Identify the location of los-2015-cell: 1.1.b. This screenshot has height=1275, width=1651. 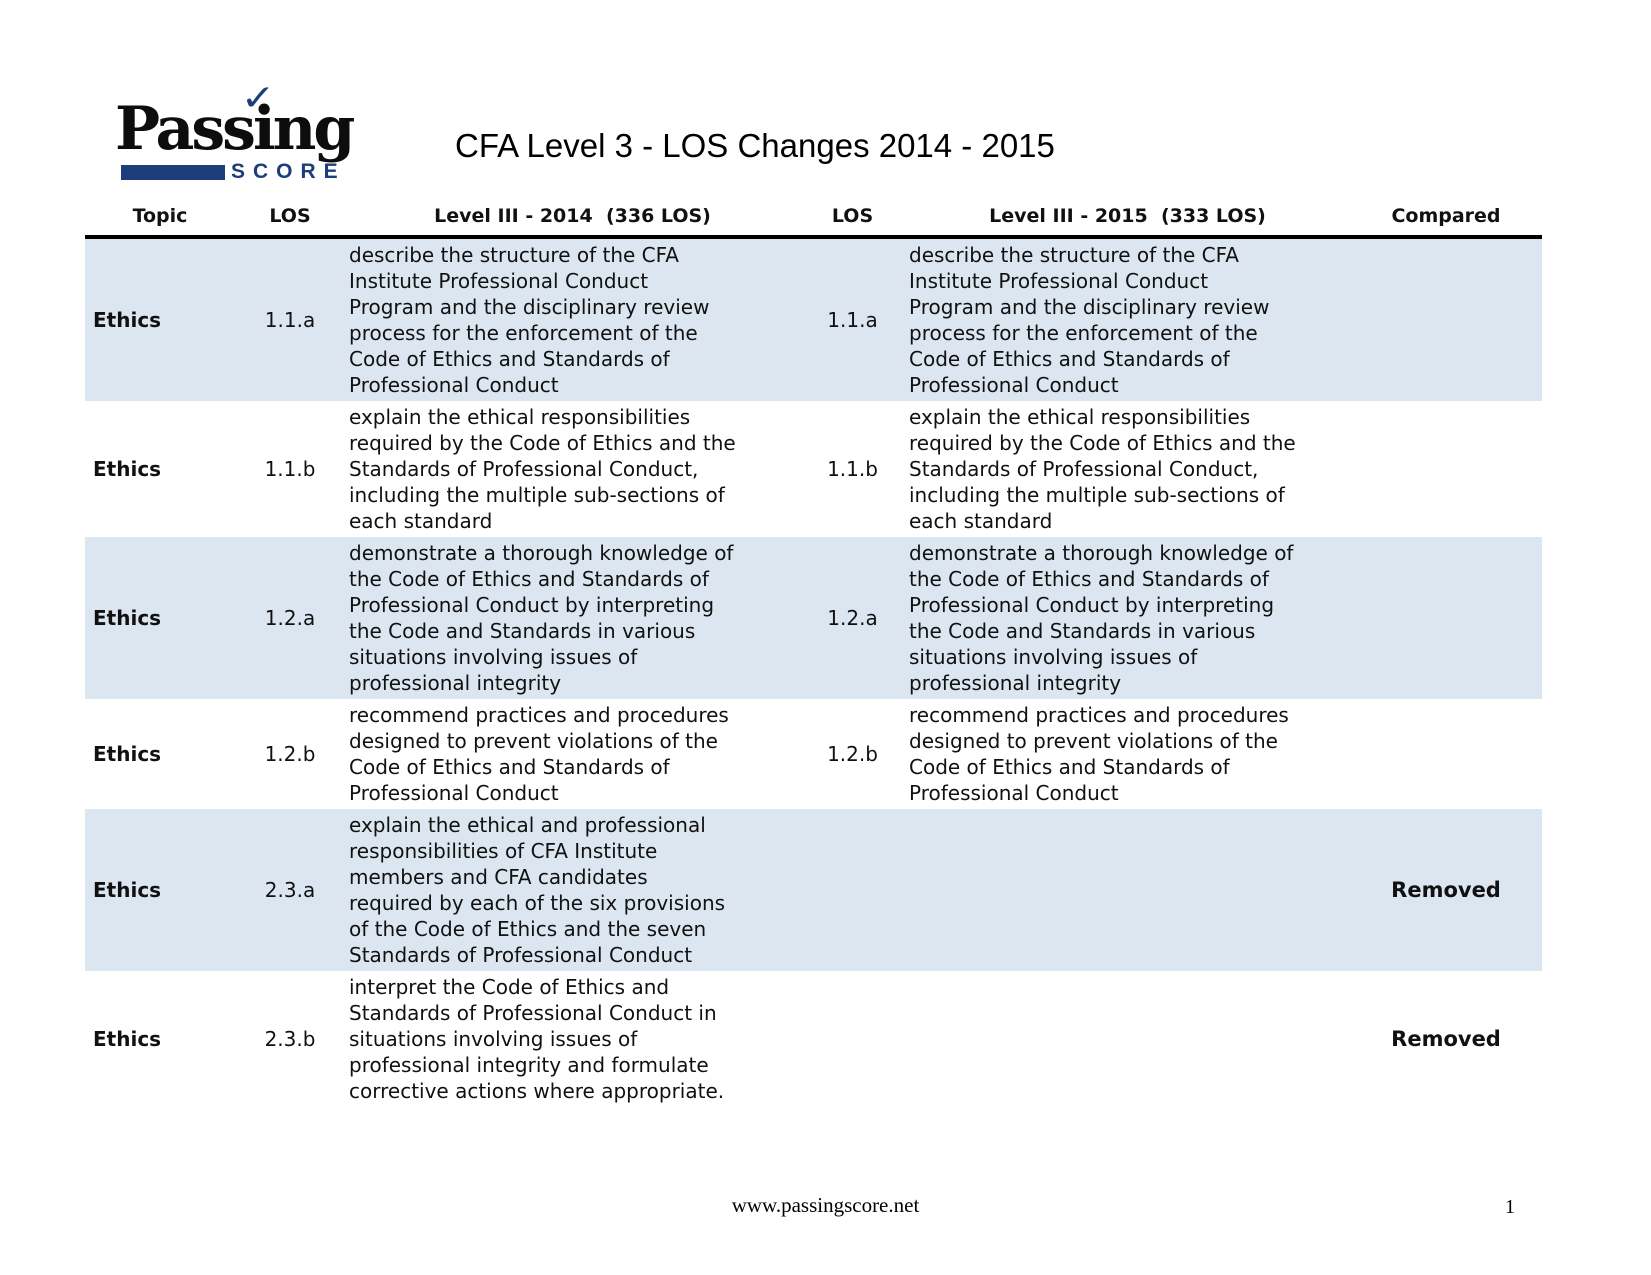
(852, 469).